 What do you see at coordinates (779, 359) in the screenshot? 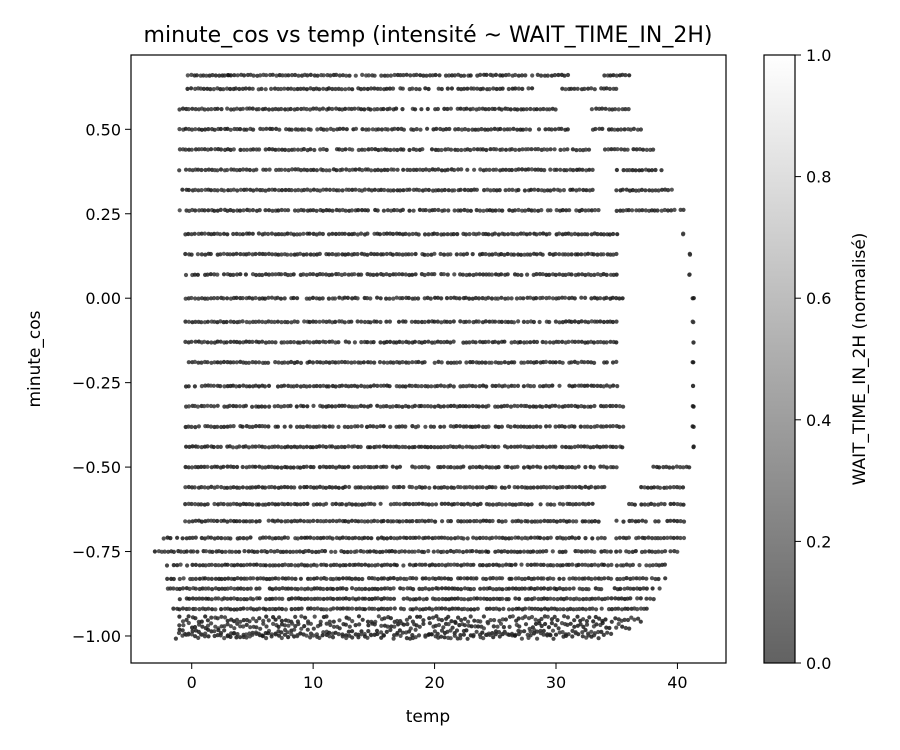
I see `colorbar` at bounding box center [779, 359].